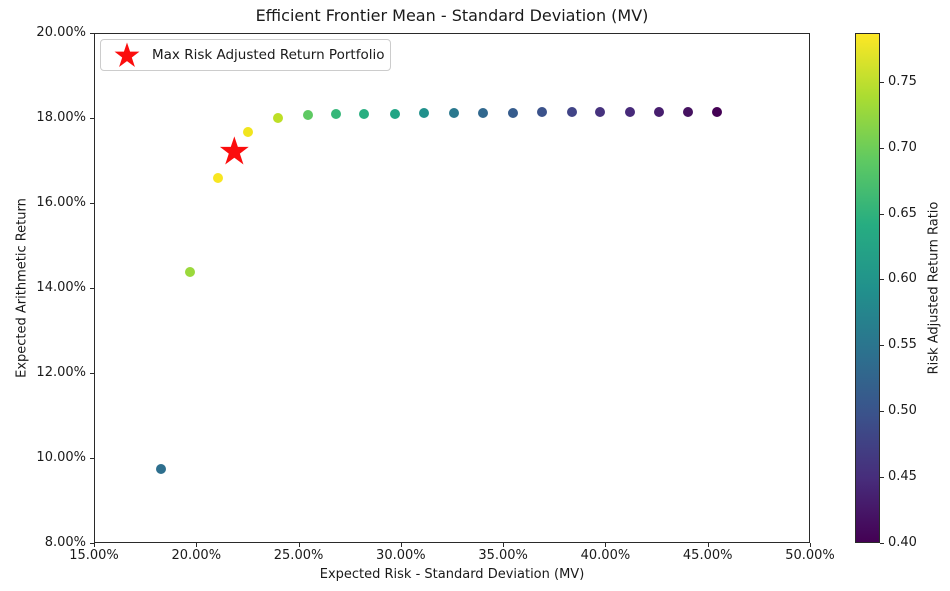  Describe the element at coordinates (902, 213) in the screenshot. I see `colorbar-tick-label: 0.65` at that location.